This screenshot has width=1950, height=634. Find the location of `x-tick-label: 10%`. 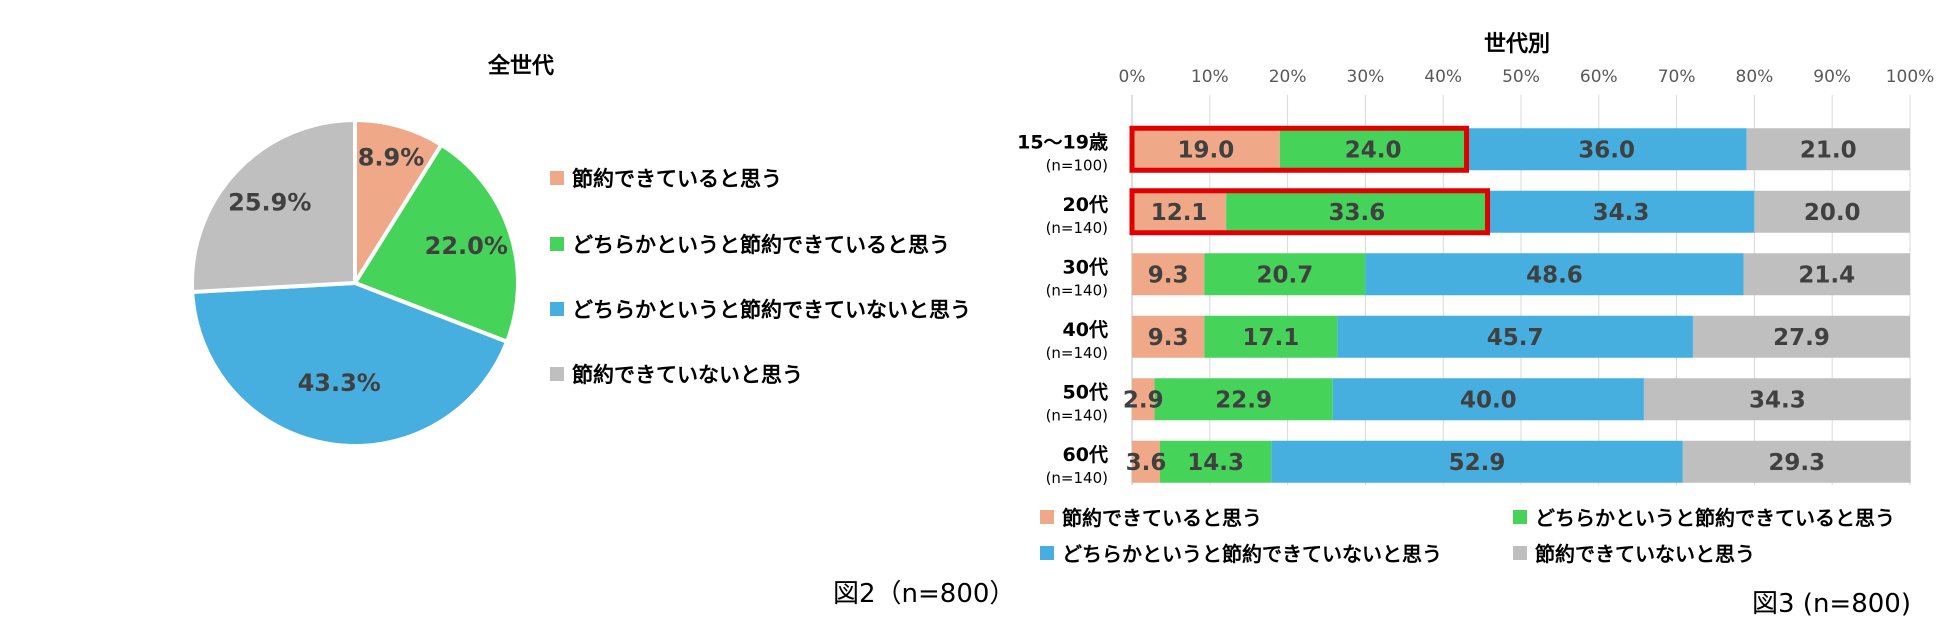

x-tick-label: 10% is located at coordinates (1210, 77).